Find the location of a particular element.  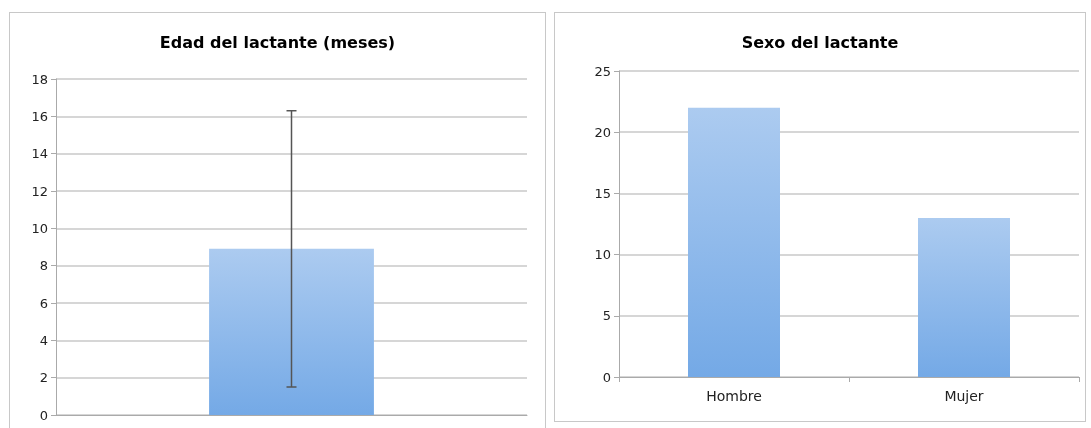

y-tick-label: 5 is located at coordinates (606, 316).